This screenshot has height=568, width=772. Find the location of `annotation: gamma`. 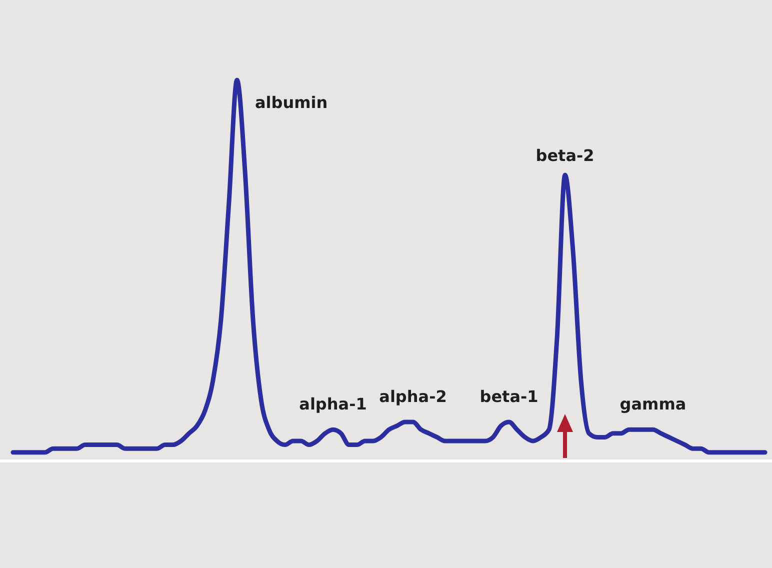

annotation: gamma is located at coordinates (653, 404).